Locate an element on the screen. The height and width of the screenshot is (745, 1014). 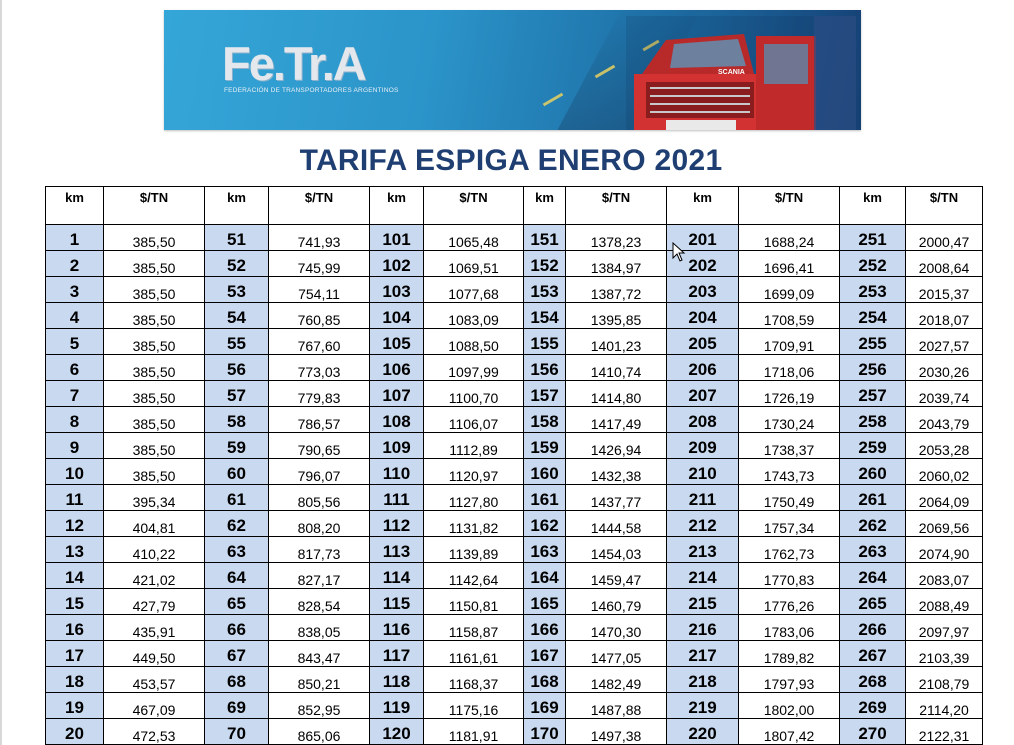
rate-cell: 410,22 is located at coordinates (154, 549).